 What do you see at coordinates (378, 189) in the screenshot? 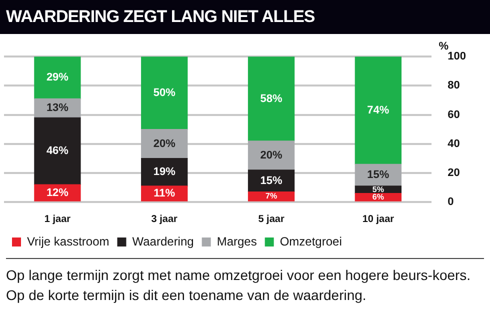
I see `data-label: 5%` at bounding box center [378, 189].